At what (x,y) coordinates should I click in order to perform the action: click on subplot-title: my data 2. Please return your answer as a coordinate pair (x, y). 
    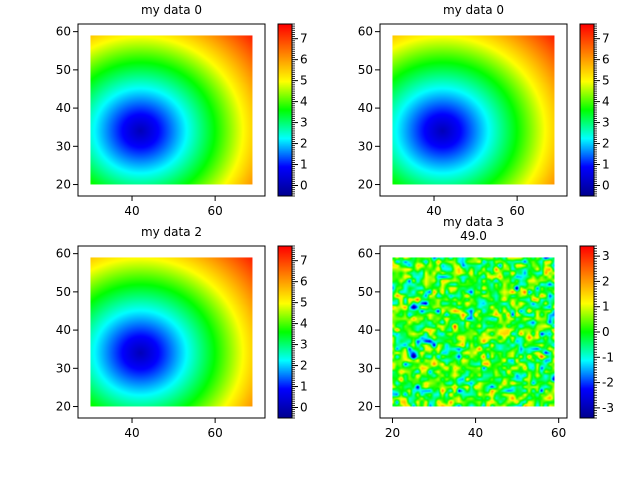
    Looking at the image, I should click on (171, 232).